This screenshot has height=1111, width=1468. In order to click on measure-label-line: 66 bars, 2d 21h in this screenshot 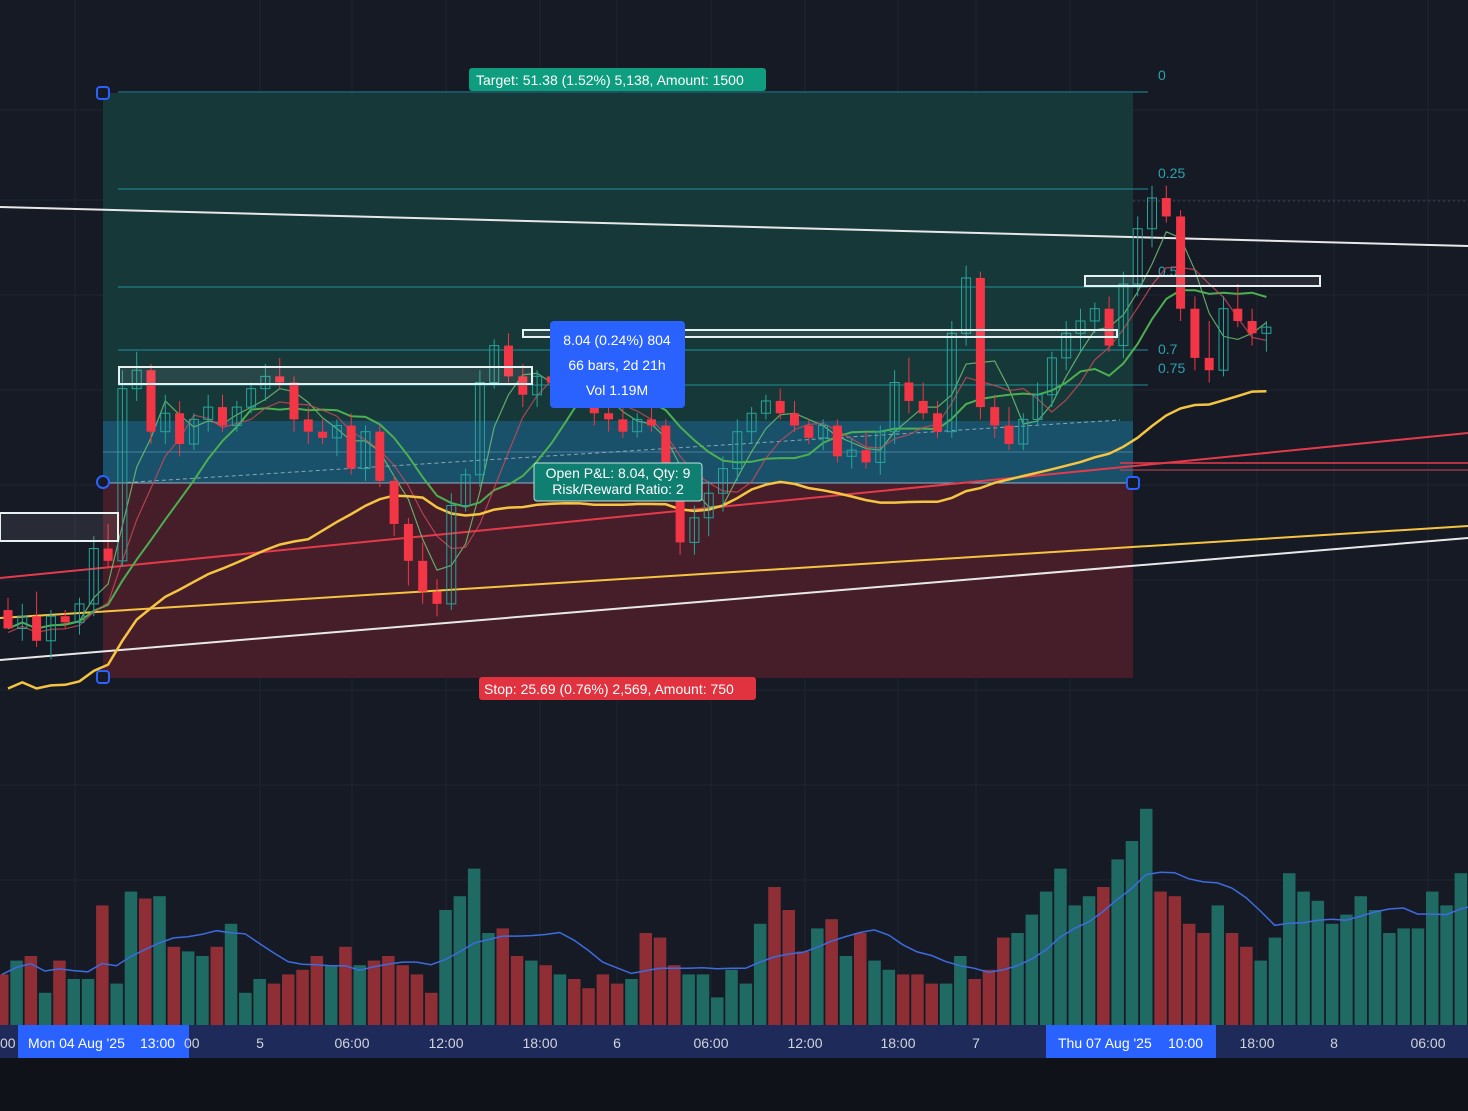, I will do `click(616, 365)`.